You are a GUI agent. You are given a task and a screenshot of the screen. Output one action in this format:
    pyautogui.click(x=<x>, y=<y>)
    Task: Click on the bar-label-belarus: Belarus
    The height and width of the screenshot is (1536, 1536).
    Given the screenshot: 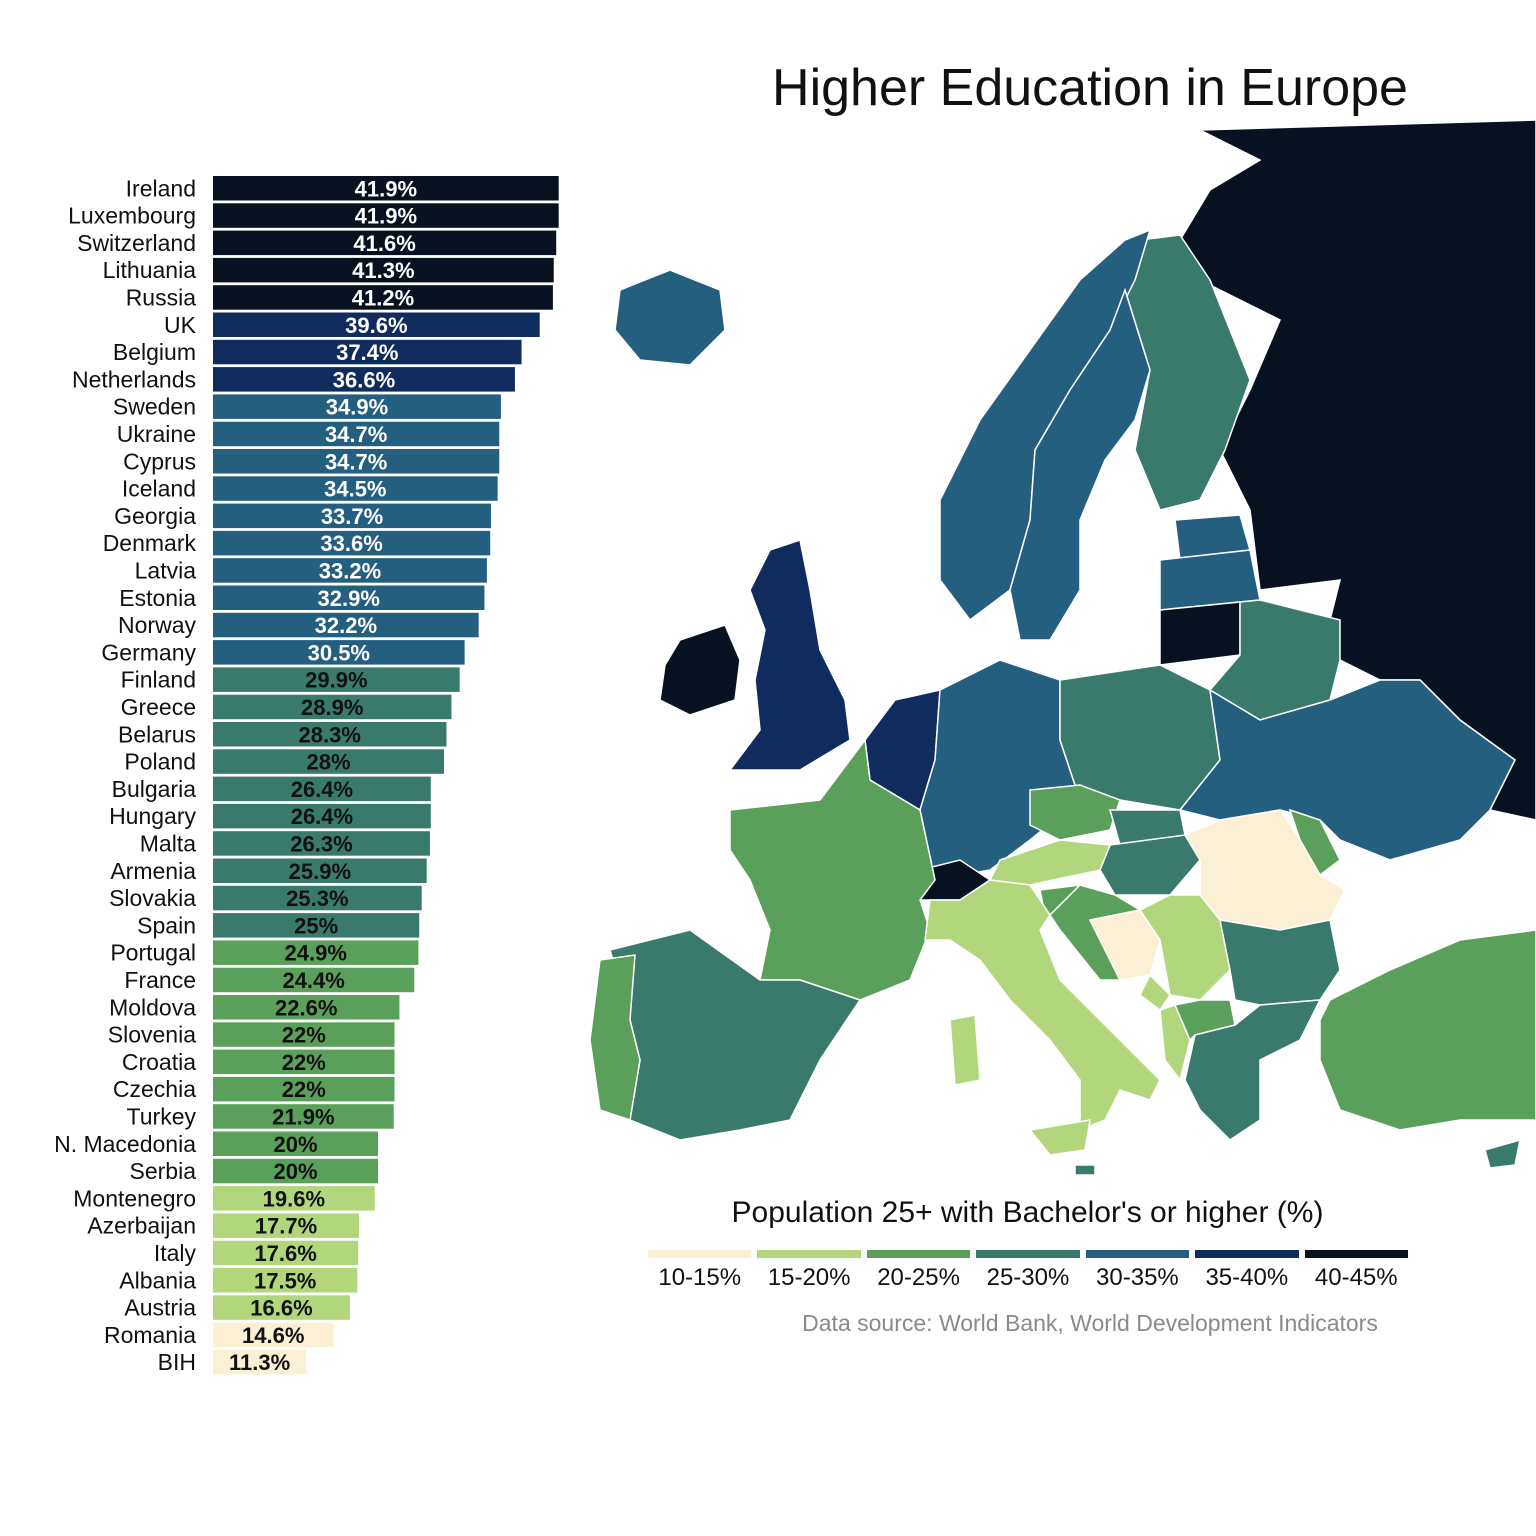 What is the action you would take?
    pyautogui.click(x=157, y=734)
    